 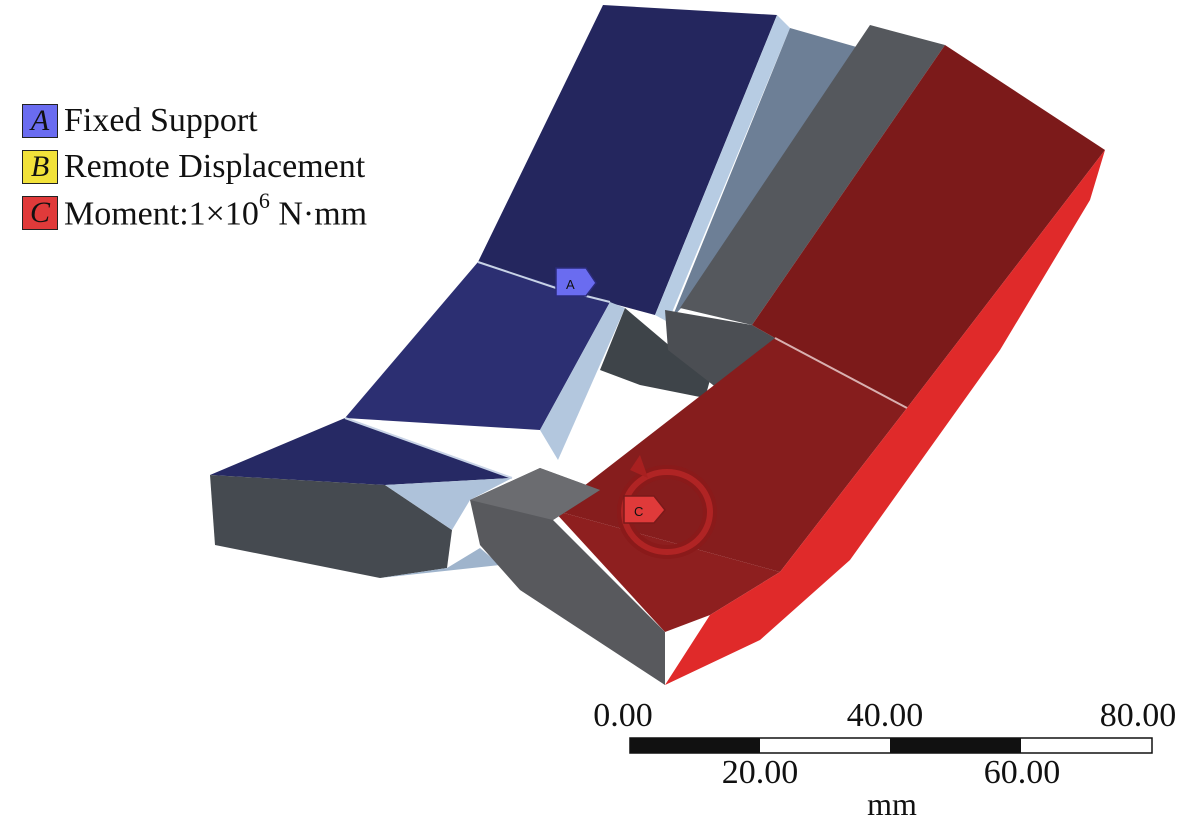 What do you see at coordinates (1138, 715) in the screenshot?
I see `scale-tick-80: 80.00` at bounding box center [1138, 715].